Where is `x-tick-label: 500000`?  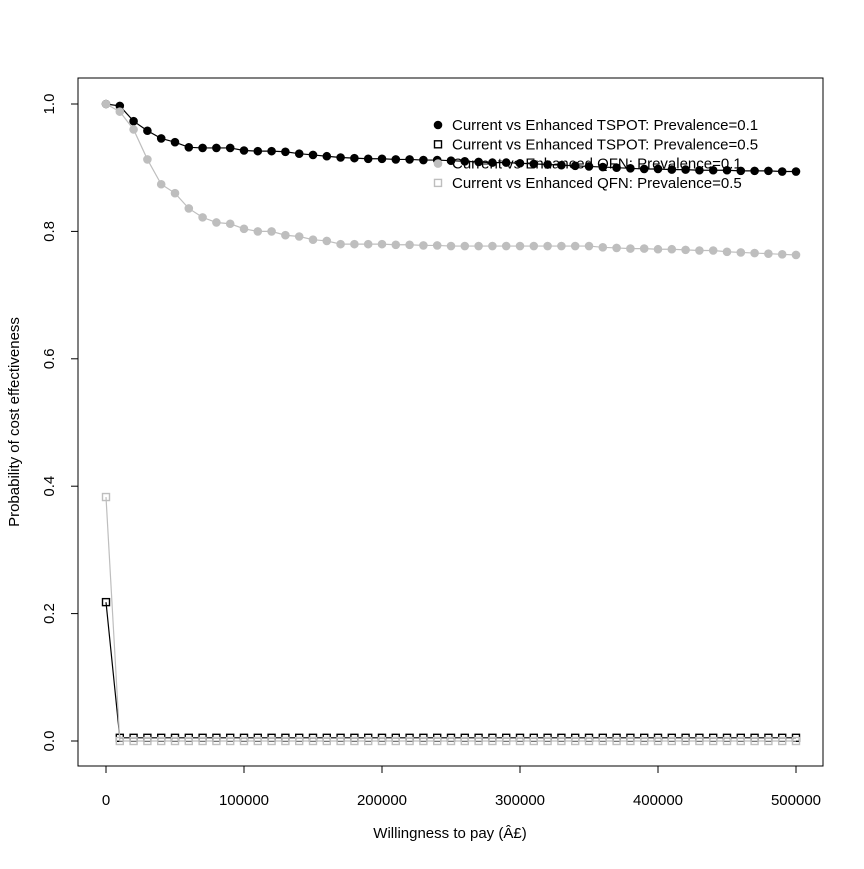
x-tick-label: 500000 is located at coordinates (796, 800).